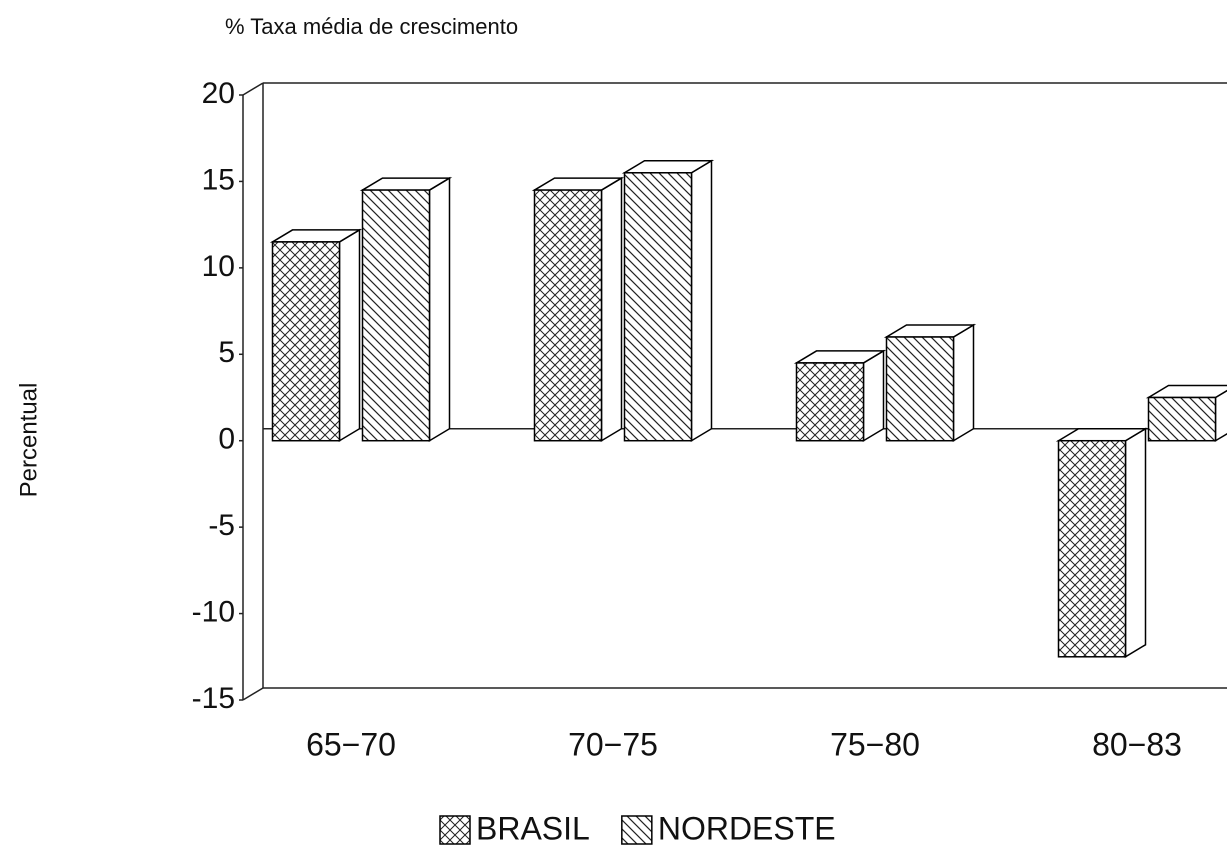  I want to click on y-tick-label: 15, so click(218, 179).